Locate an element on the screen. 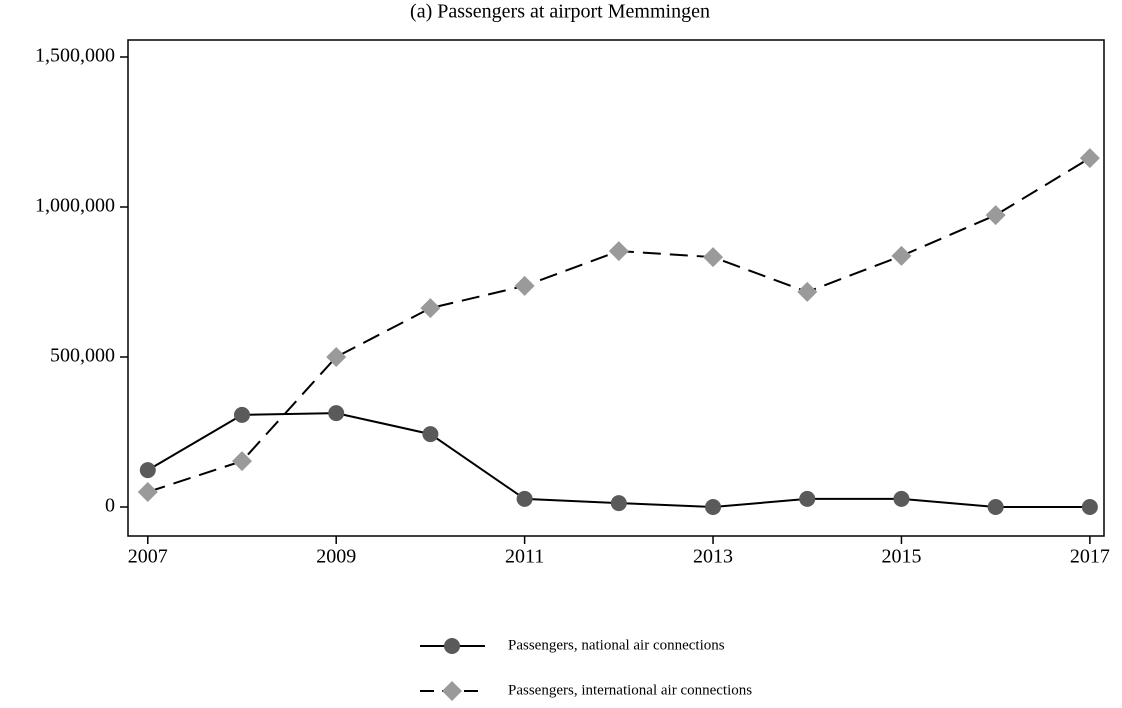 Image resolution: width=1122 pixels, height=708 pixels. y-tick-label: 1,000,000 is located at coordinates (75, 206).